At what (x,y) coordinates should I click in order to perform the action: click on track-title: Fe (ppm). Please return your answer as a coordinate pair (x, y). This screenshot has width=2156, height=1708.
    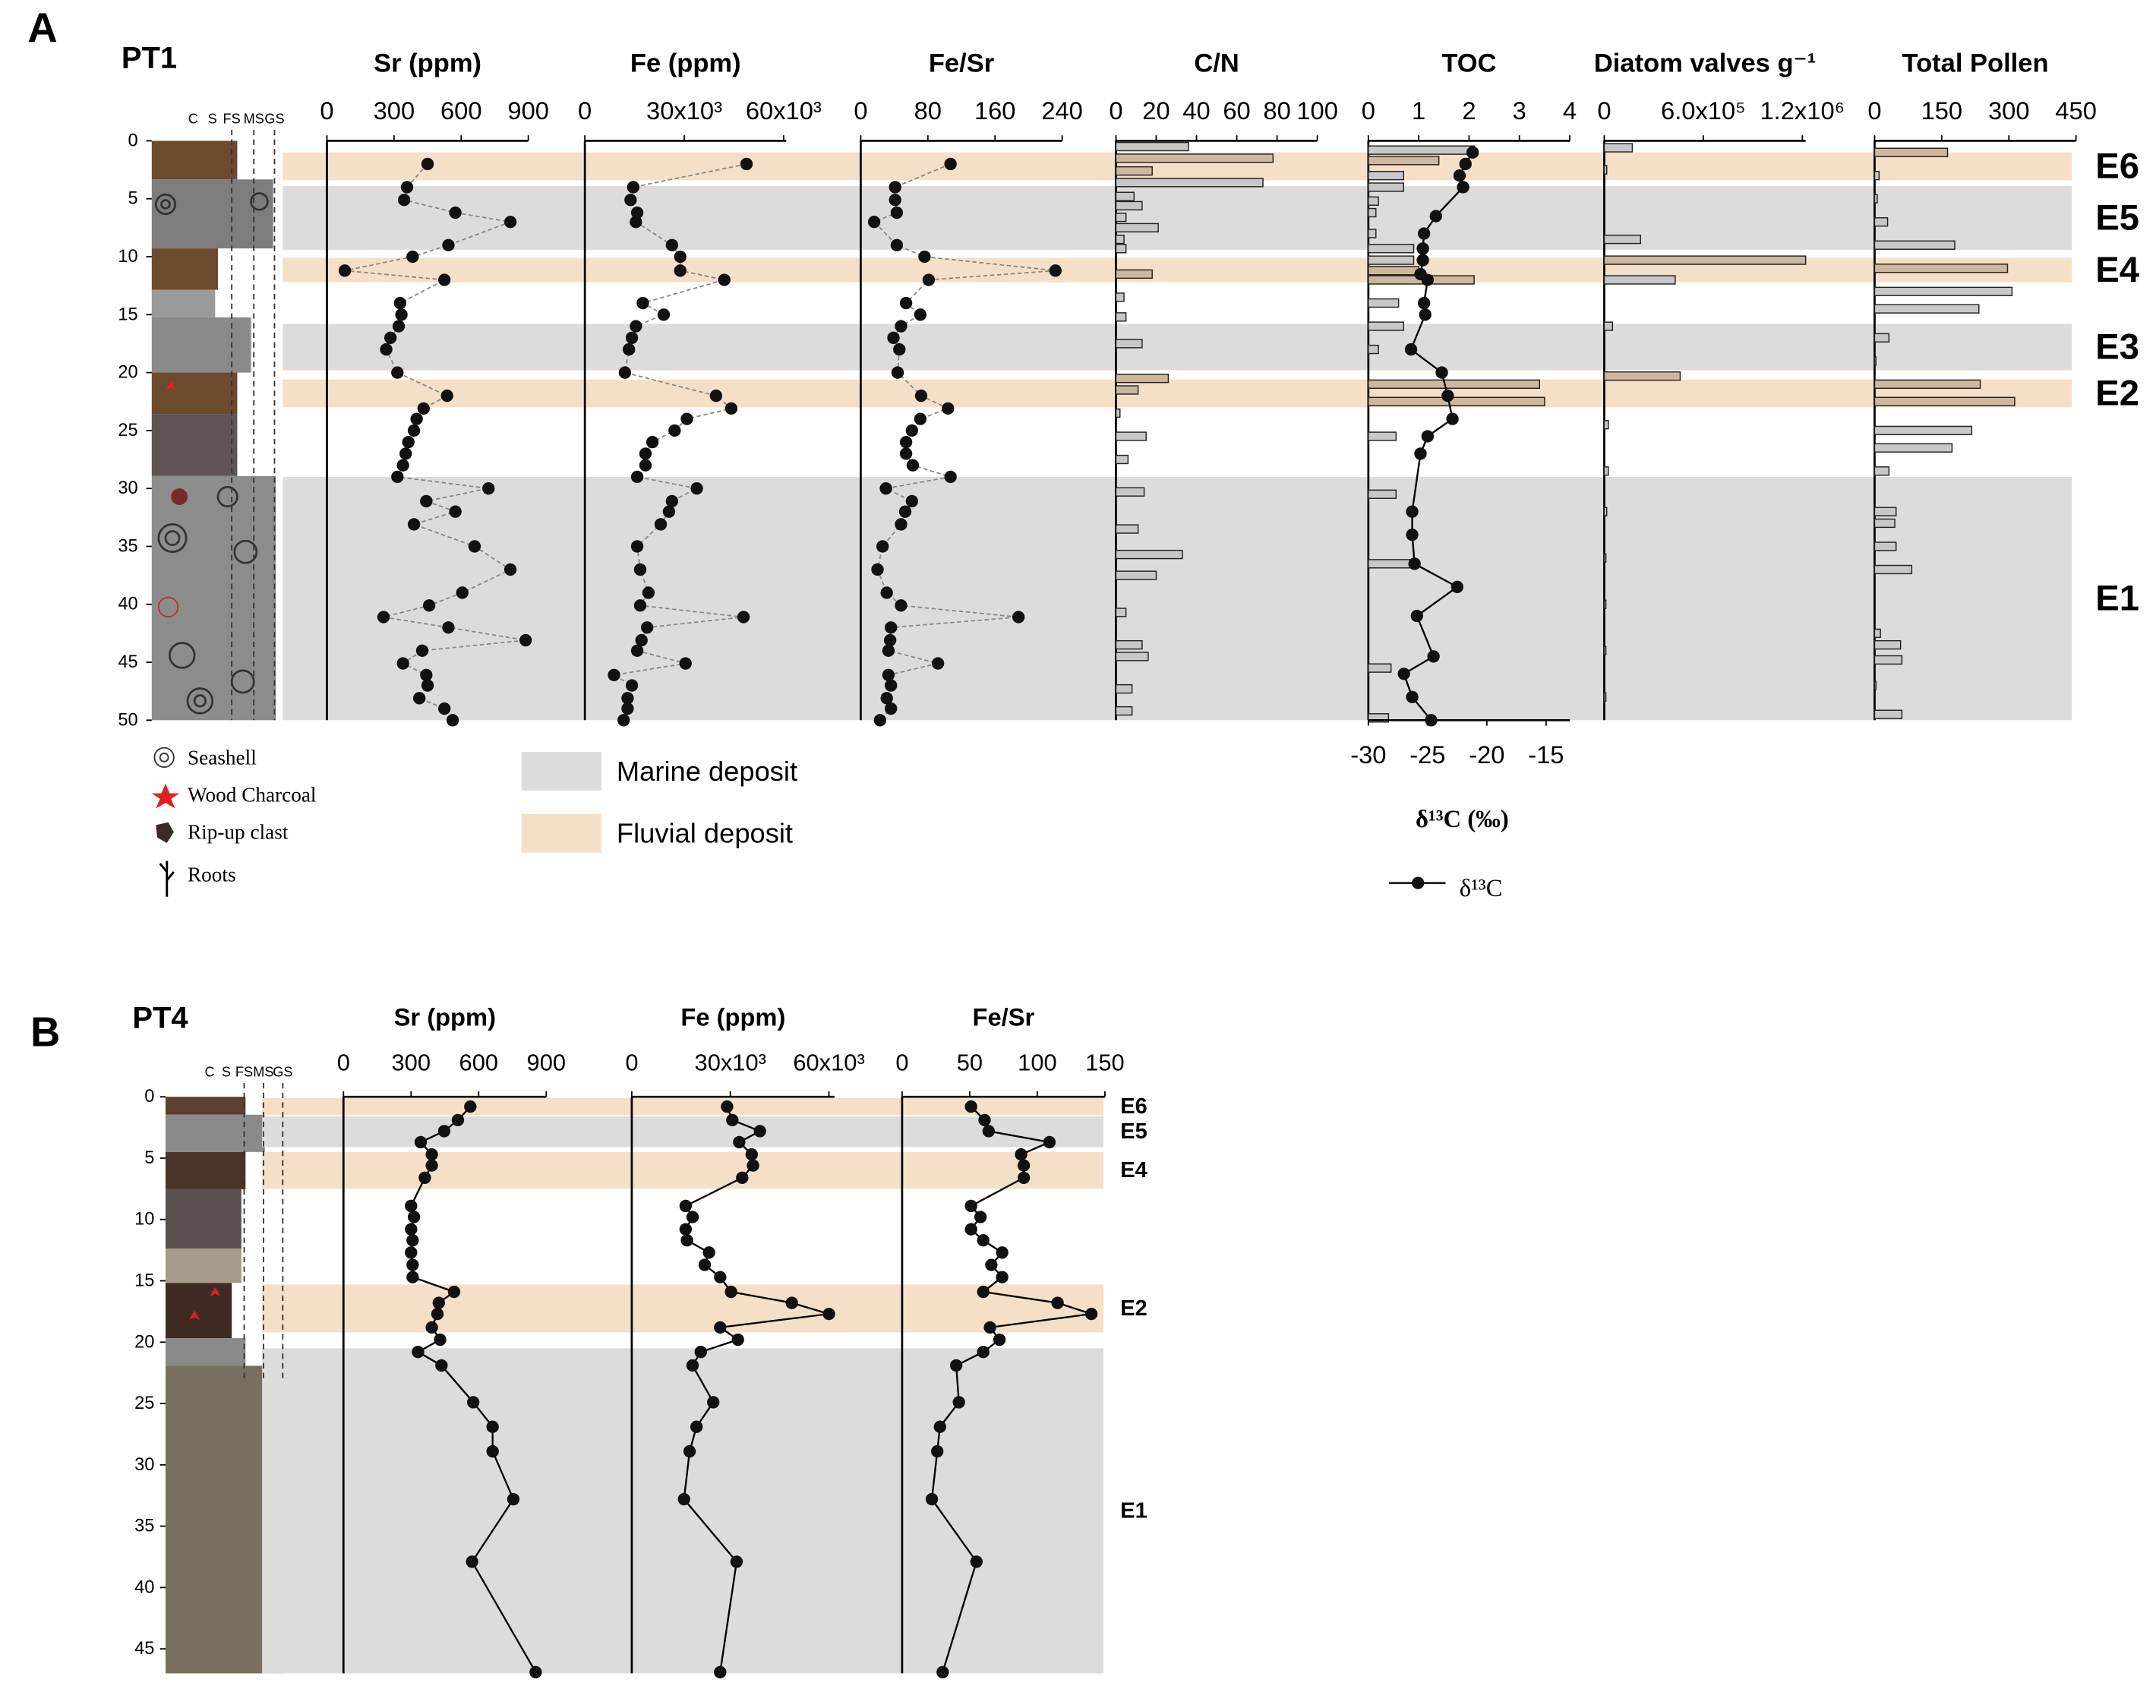
    Looking at the image, I should click on (685, 63).